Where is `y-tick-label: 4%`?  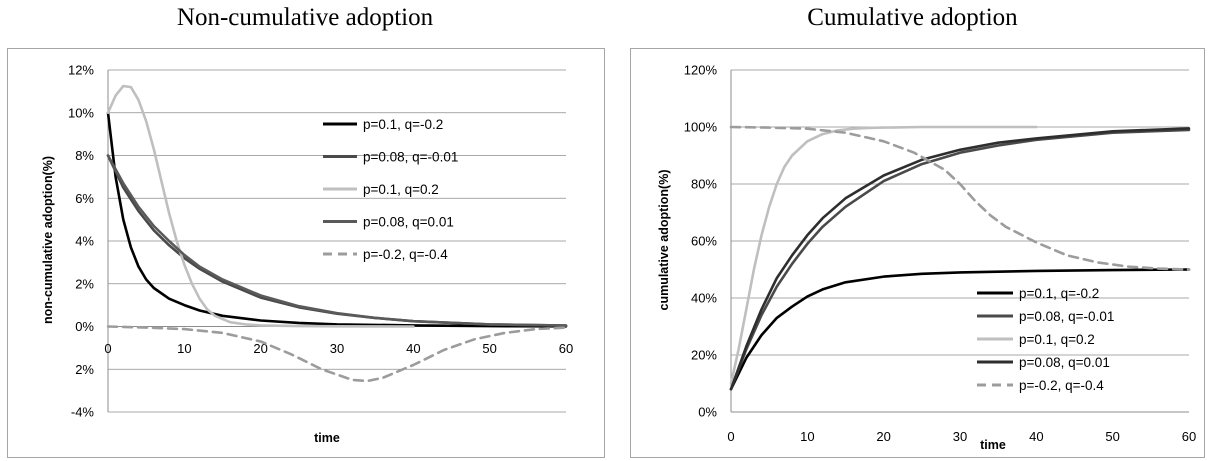 y-tick-label: 4% is located at coordinates (84, 241).